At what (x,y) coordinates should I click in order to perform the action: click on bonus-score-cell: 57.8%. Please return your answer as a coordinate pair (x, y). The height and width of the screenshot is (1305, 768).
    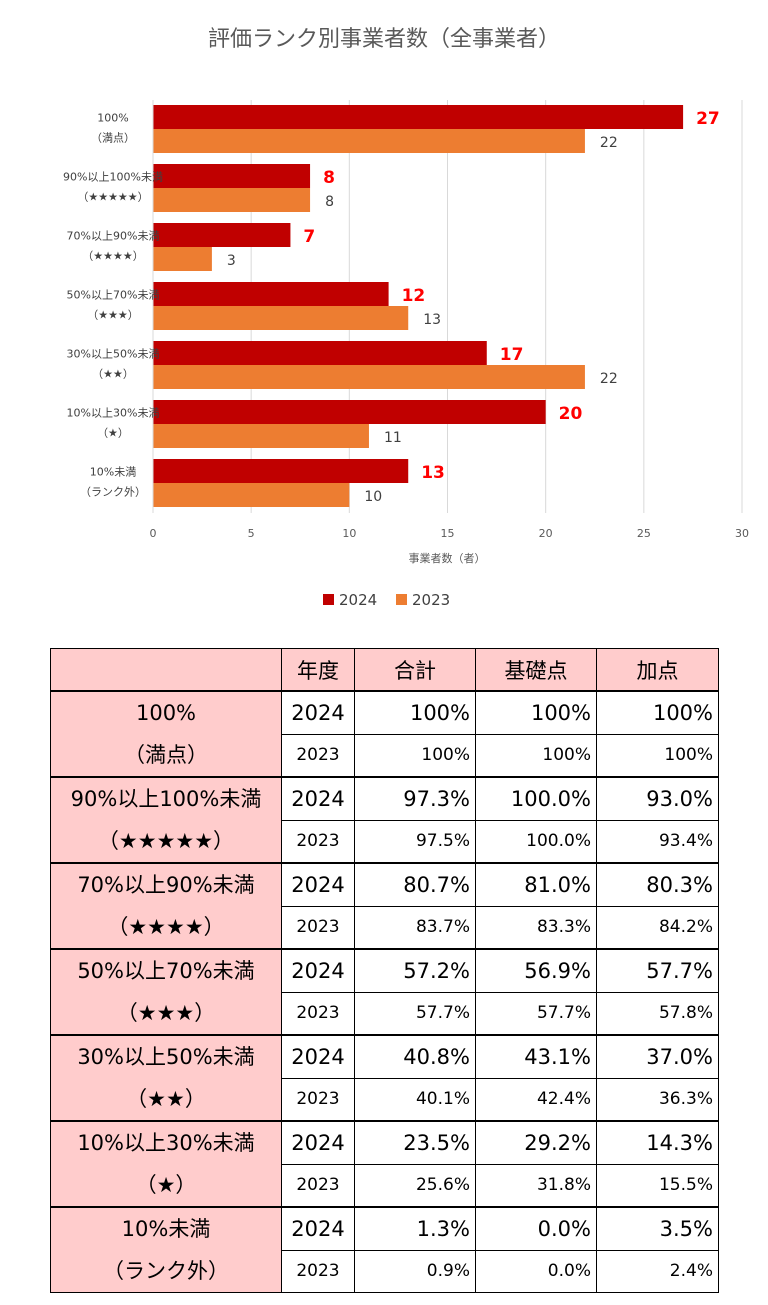
    Looking at the image, I should click on (657, 1013).